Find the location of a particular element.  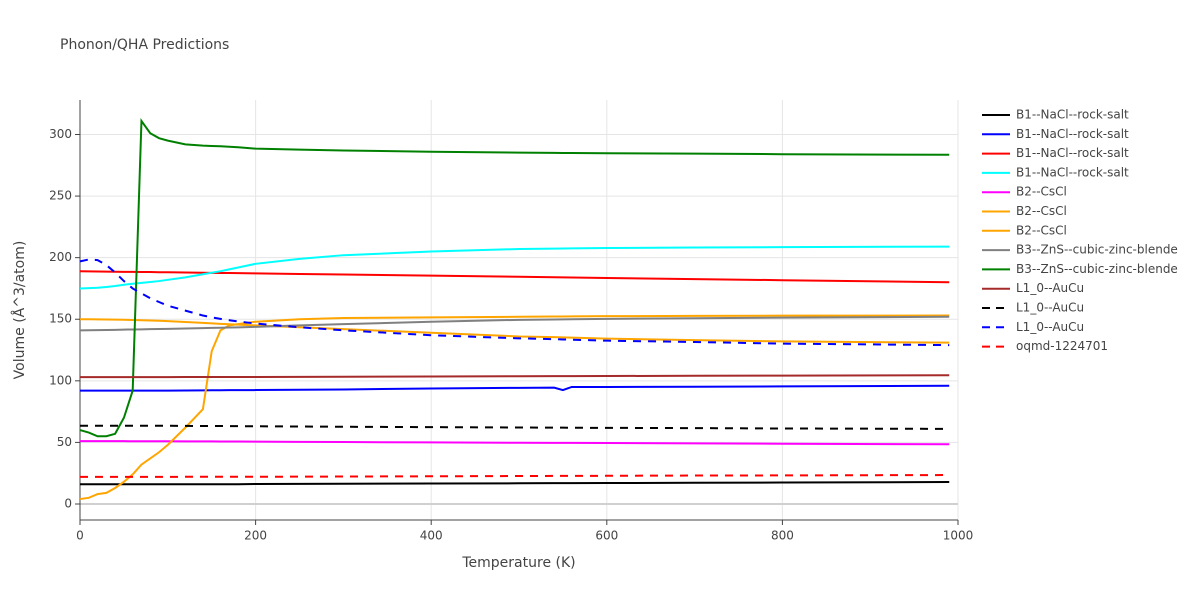

y-tick-label: 50 is located at coordinates (64, 442).